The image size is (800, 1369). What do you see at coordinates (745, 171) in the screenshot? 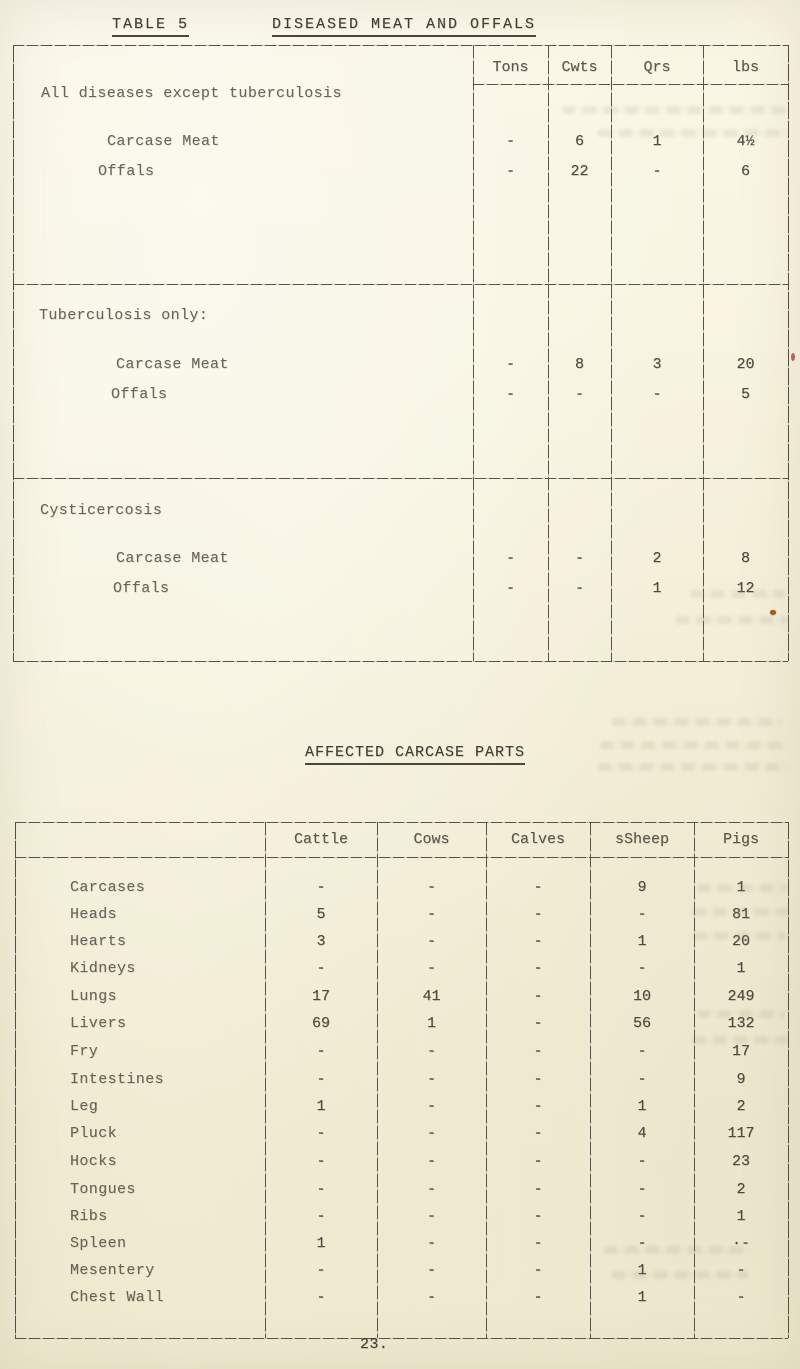
I see `cell: 6` at bounding box center [745, 171].